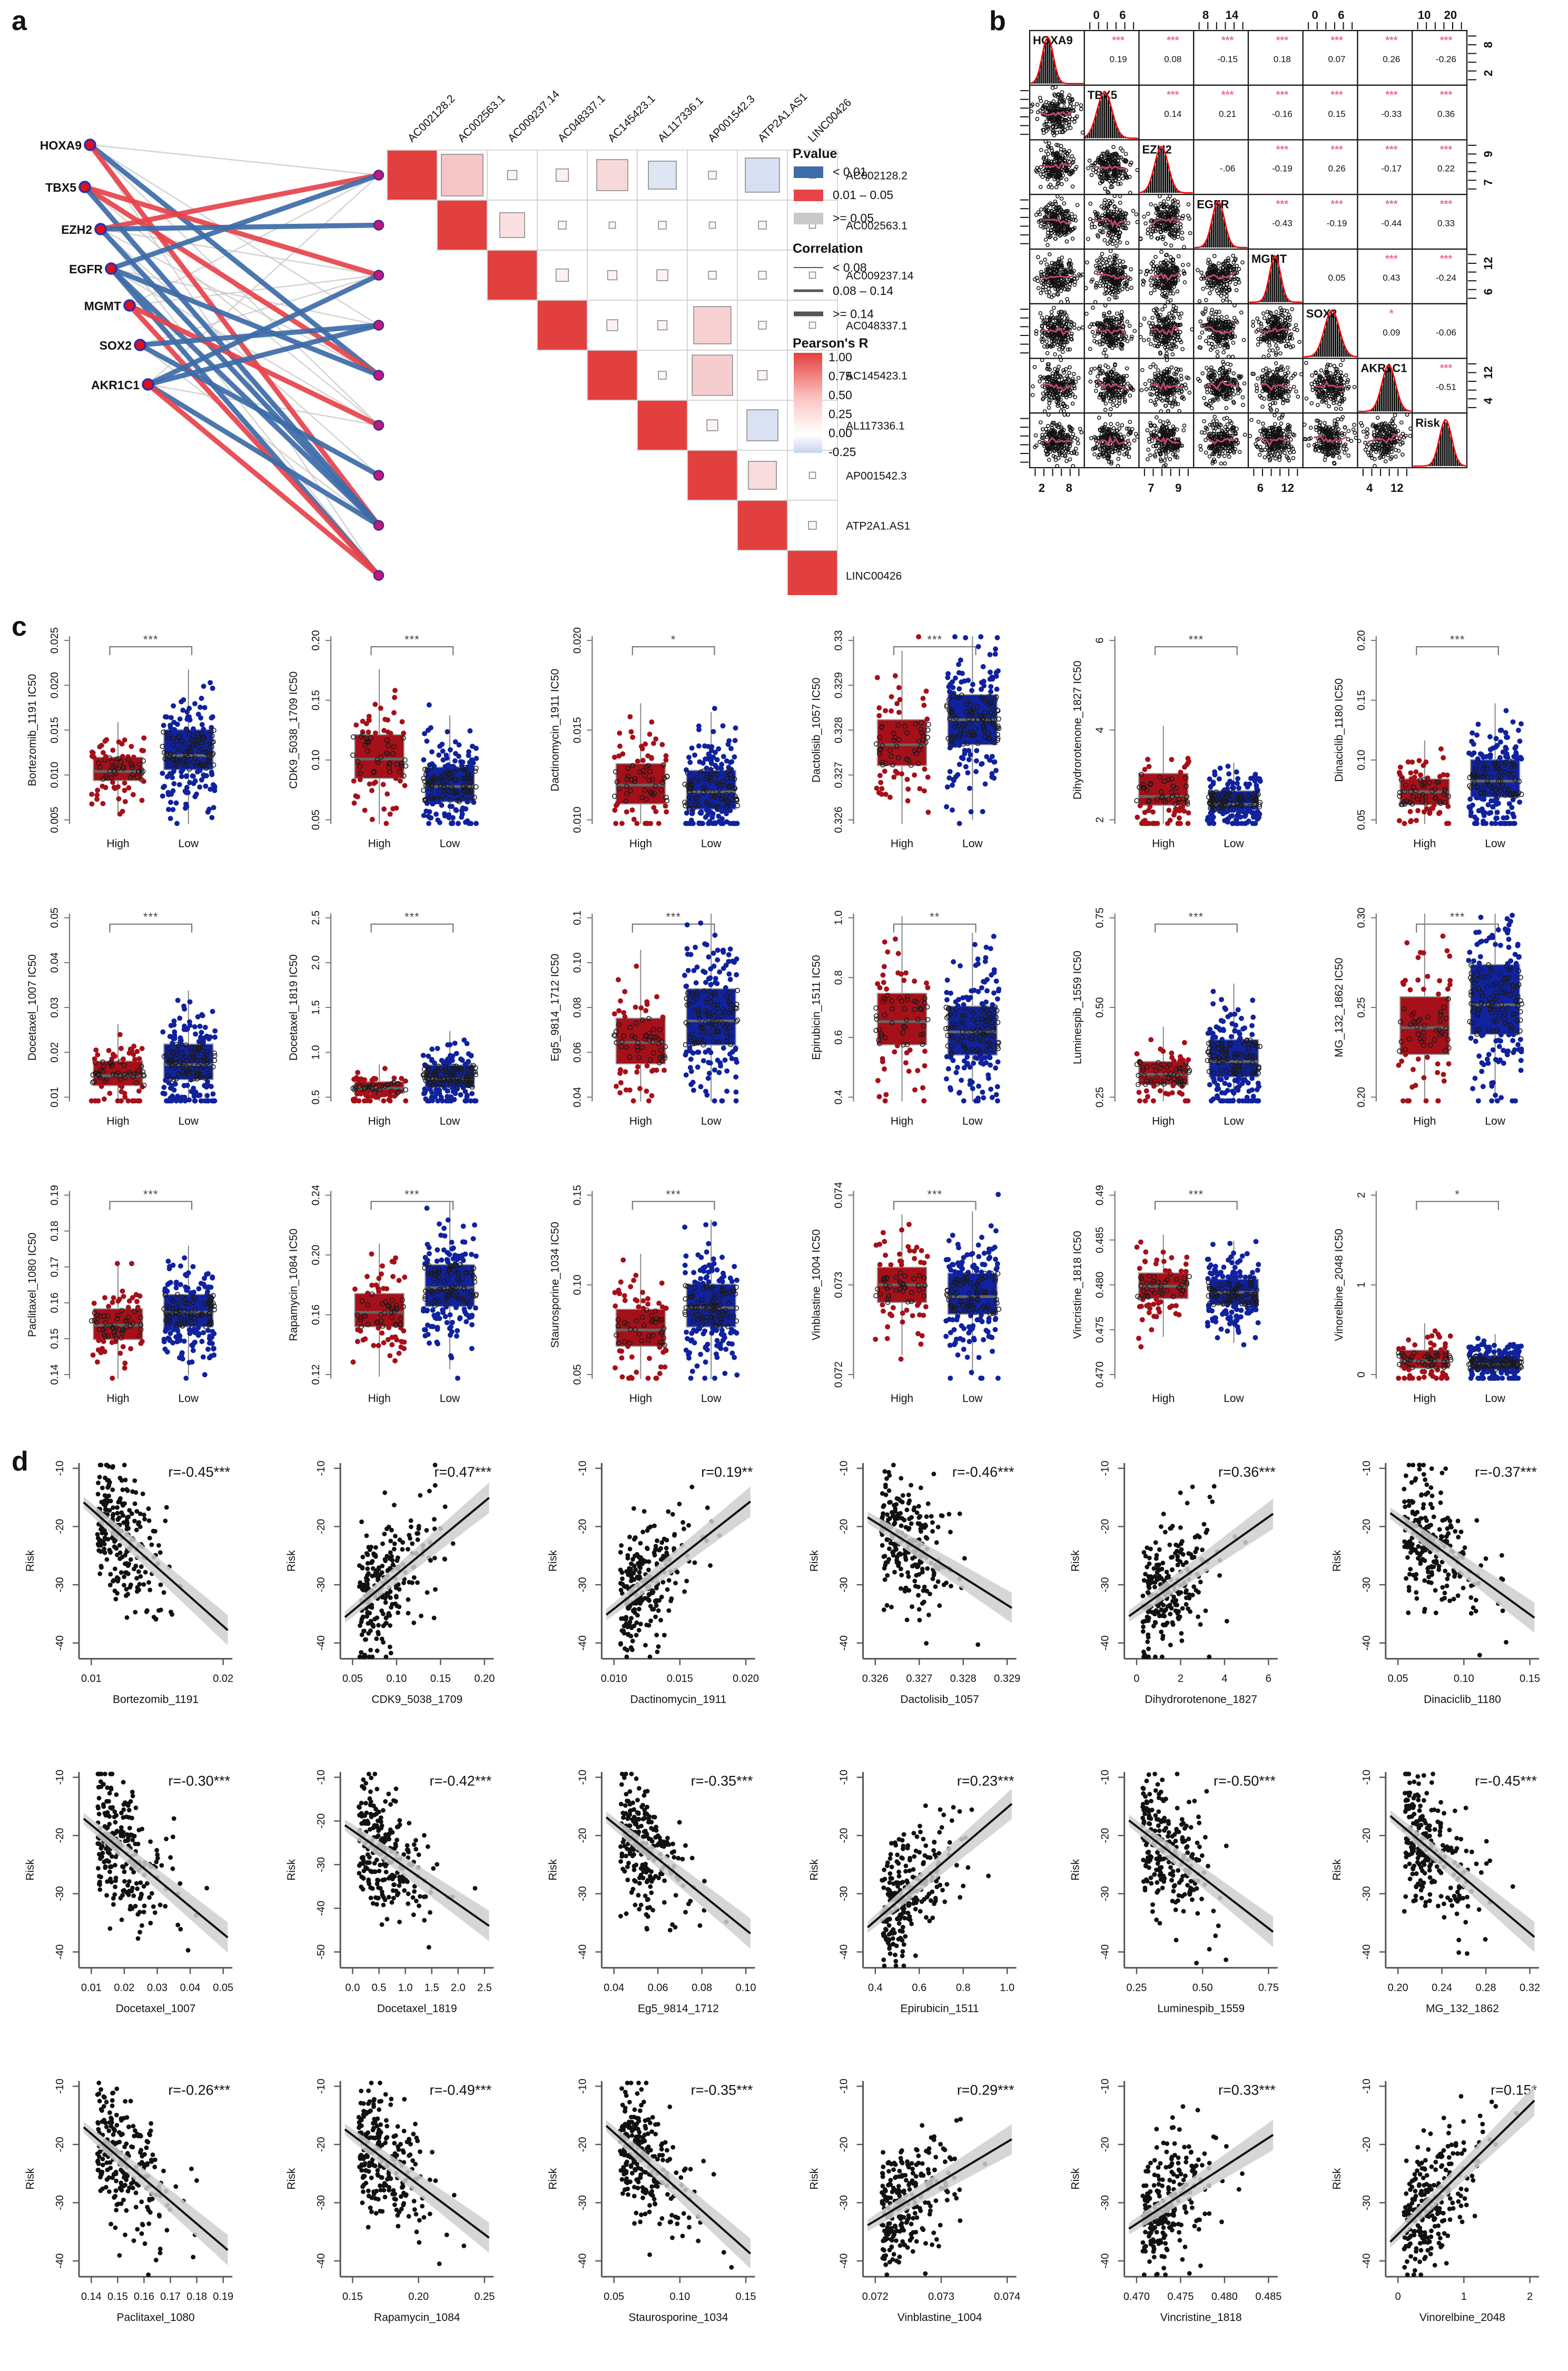 Image resolution: width=1568 pixels, height=2371 pixels. Describe the element at coordinates (1440, 222) in the screenshot. I see `panel-b-cell` at that location.